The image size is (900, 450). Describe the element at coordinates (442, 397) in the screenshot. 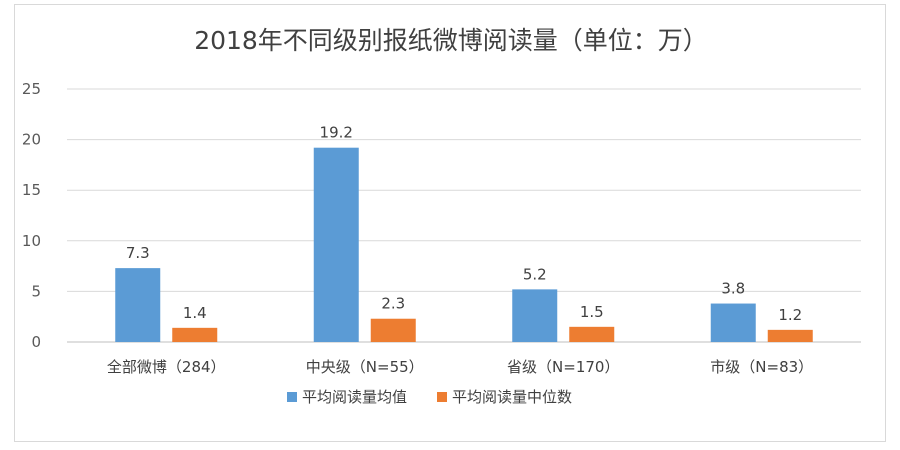

I see `legend-swatch-median` at that location.